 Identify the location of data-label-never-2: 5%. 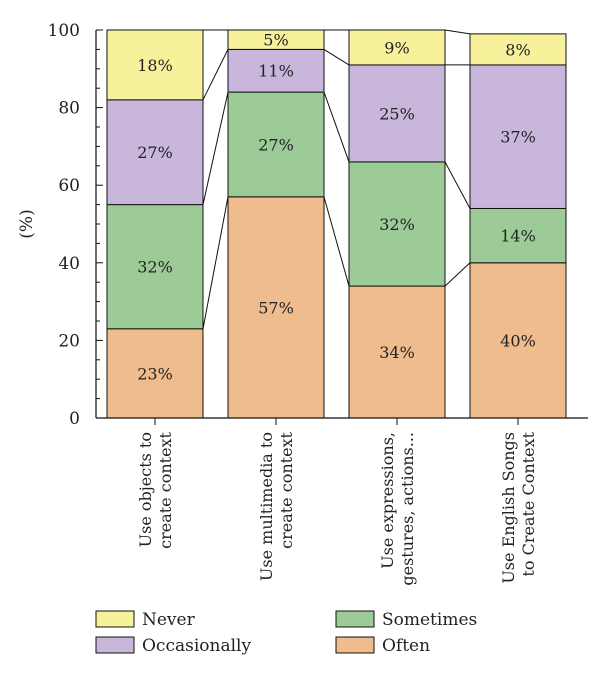
(275, 40).